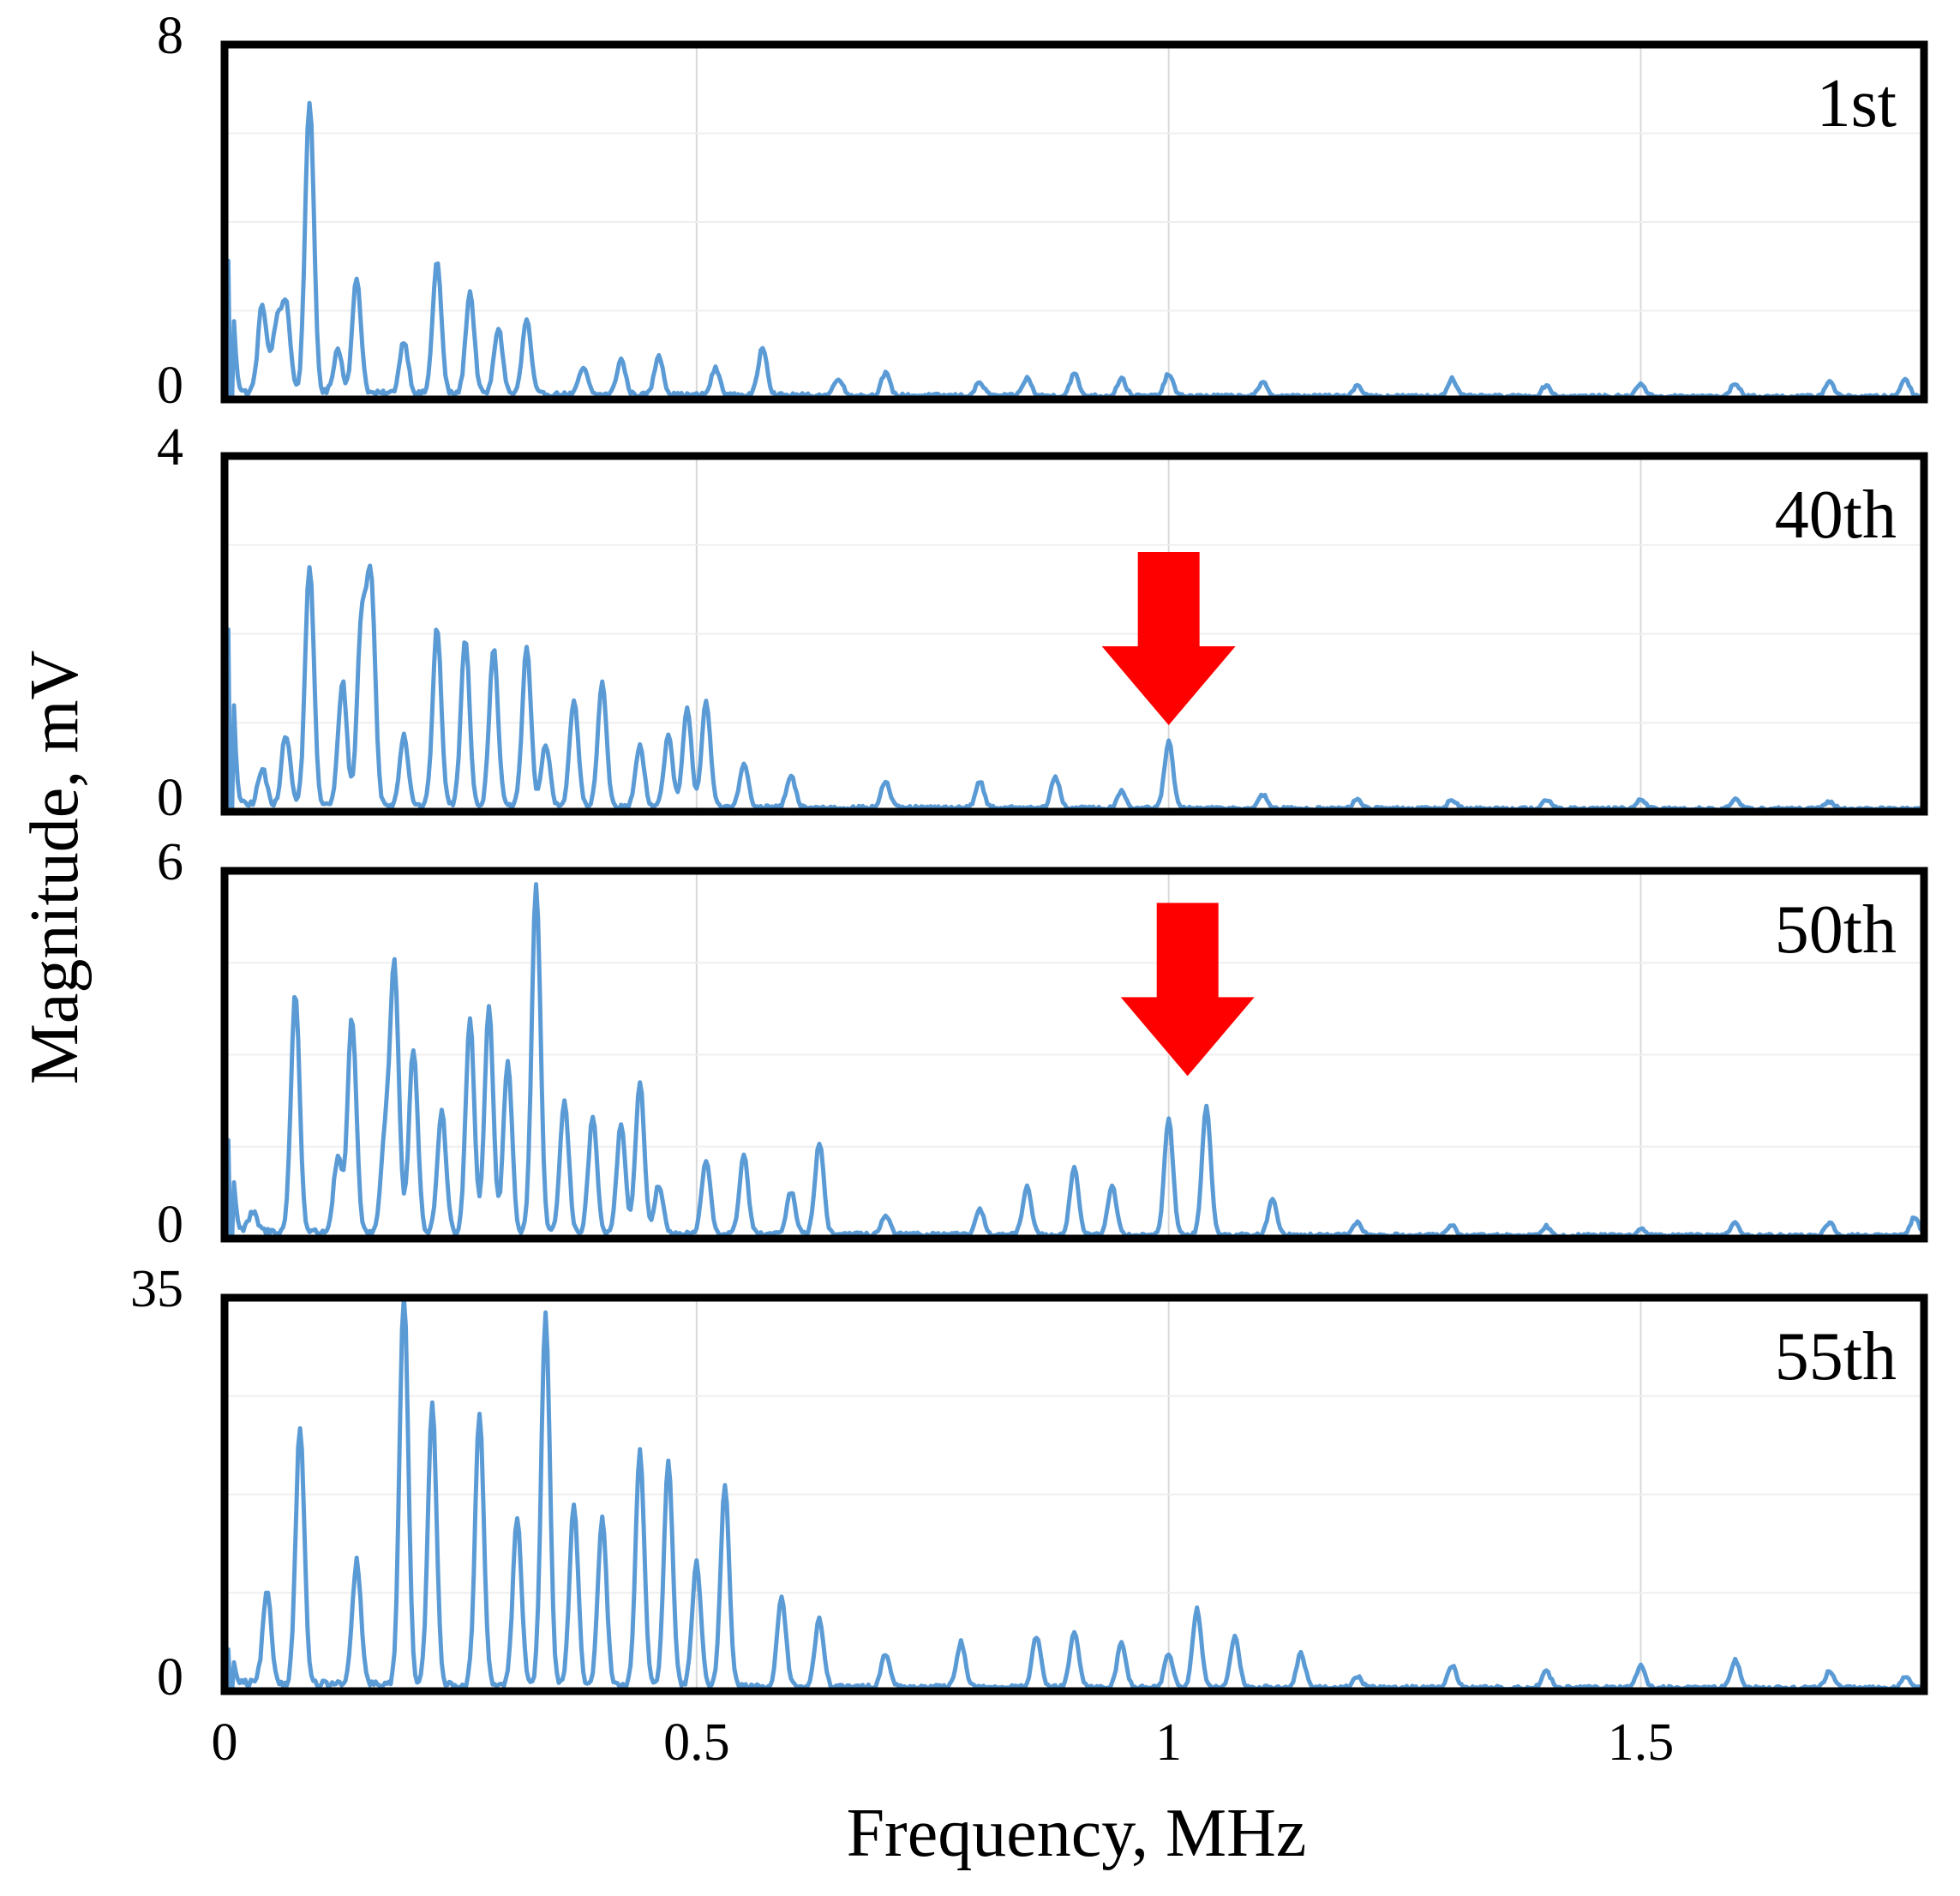  Describe the element at coordinates (1073, 688) in the screenshot. I see `series-line-40th` at that location.